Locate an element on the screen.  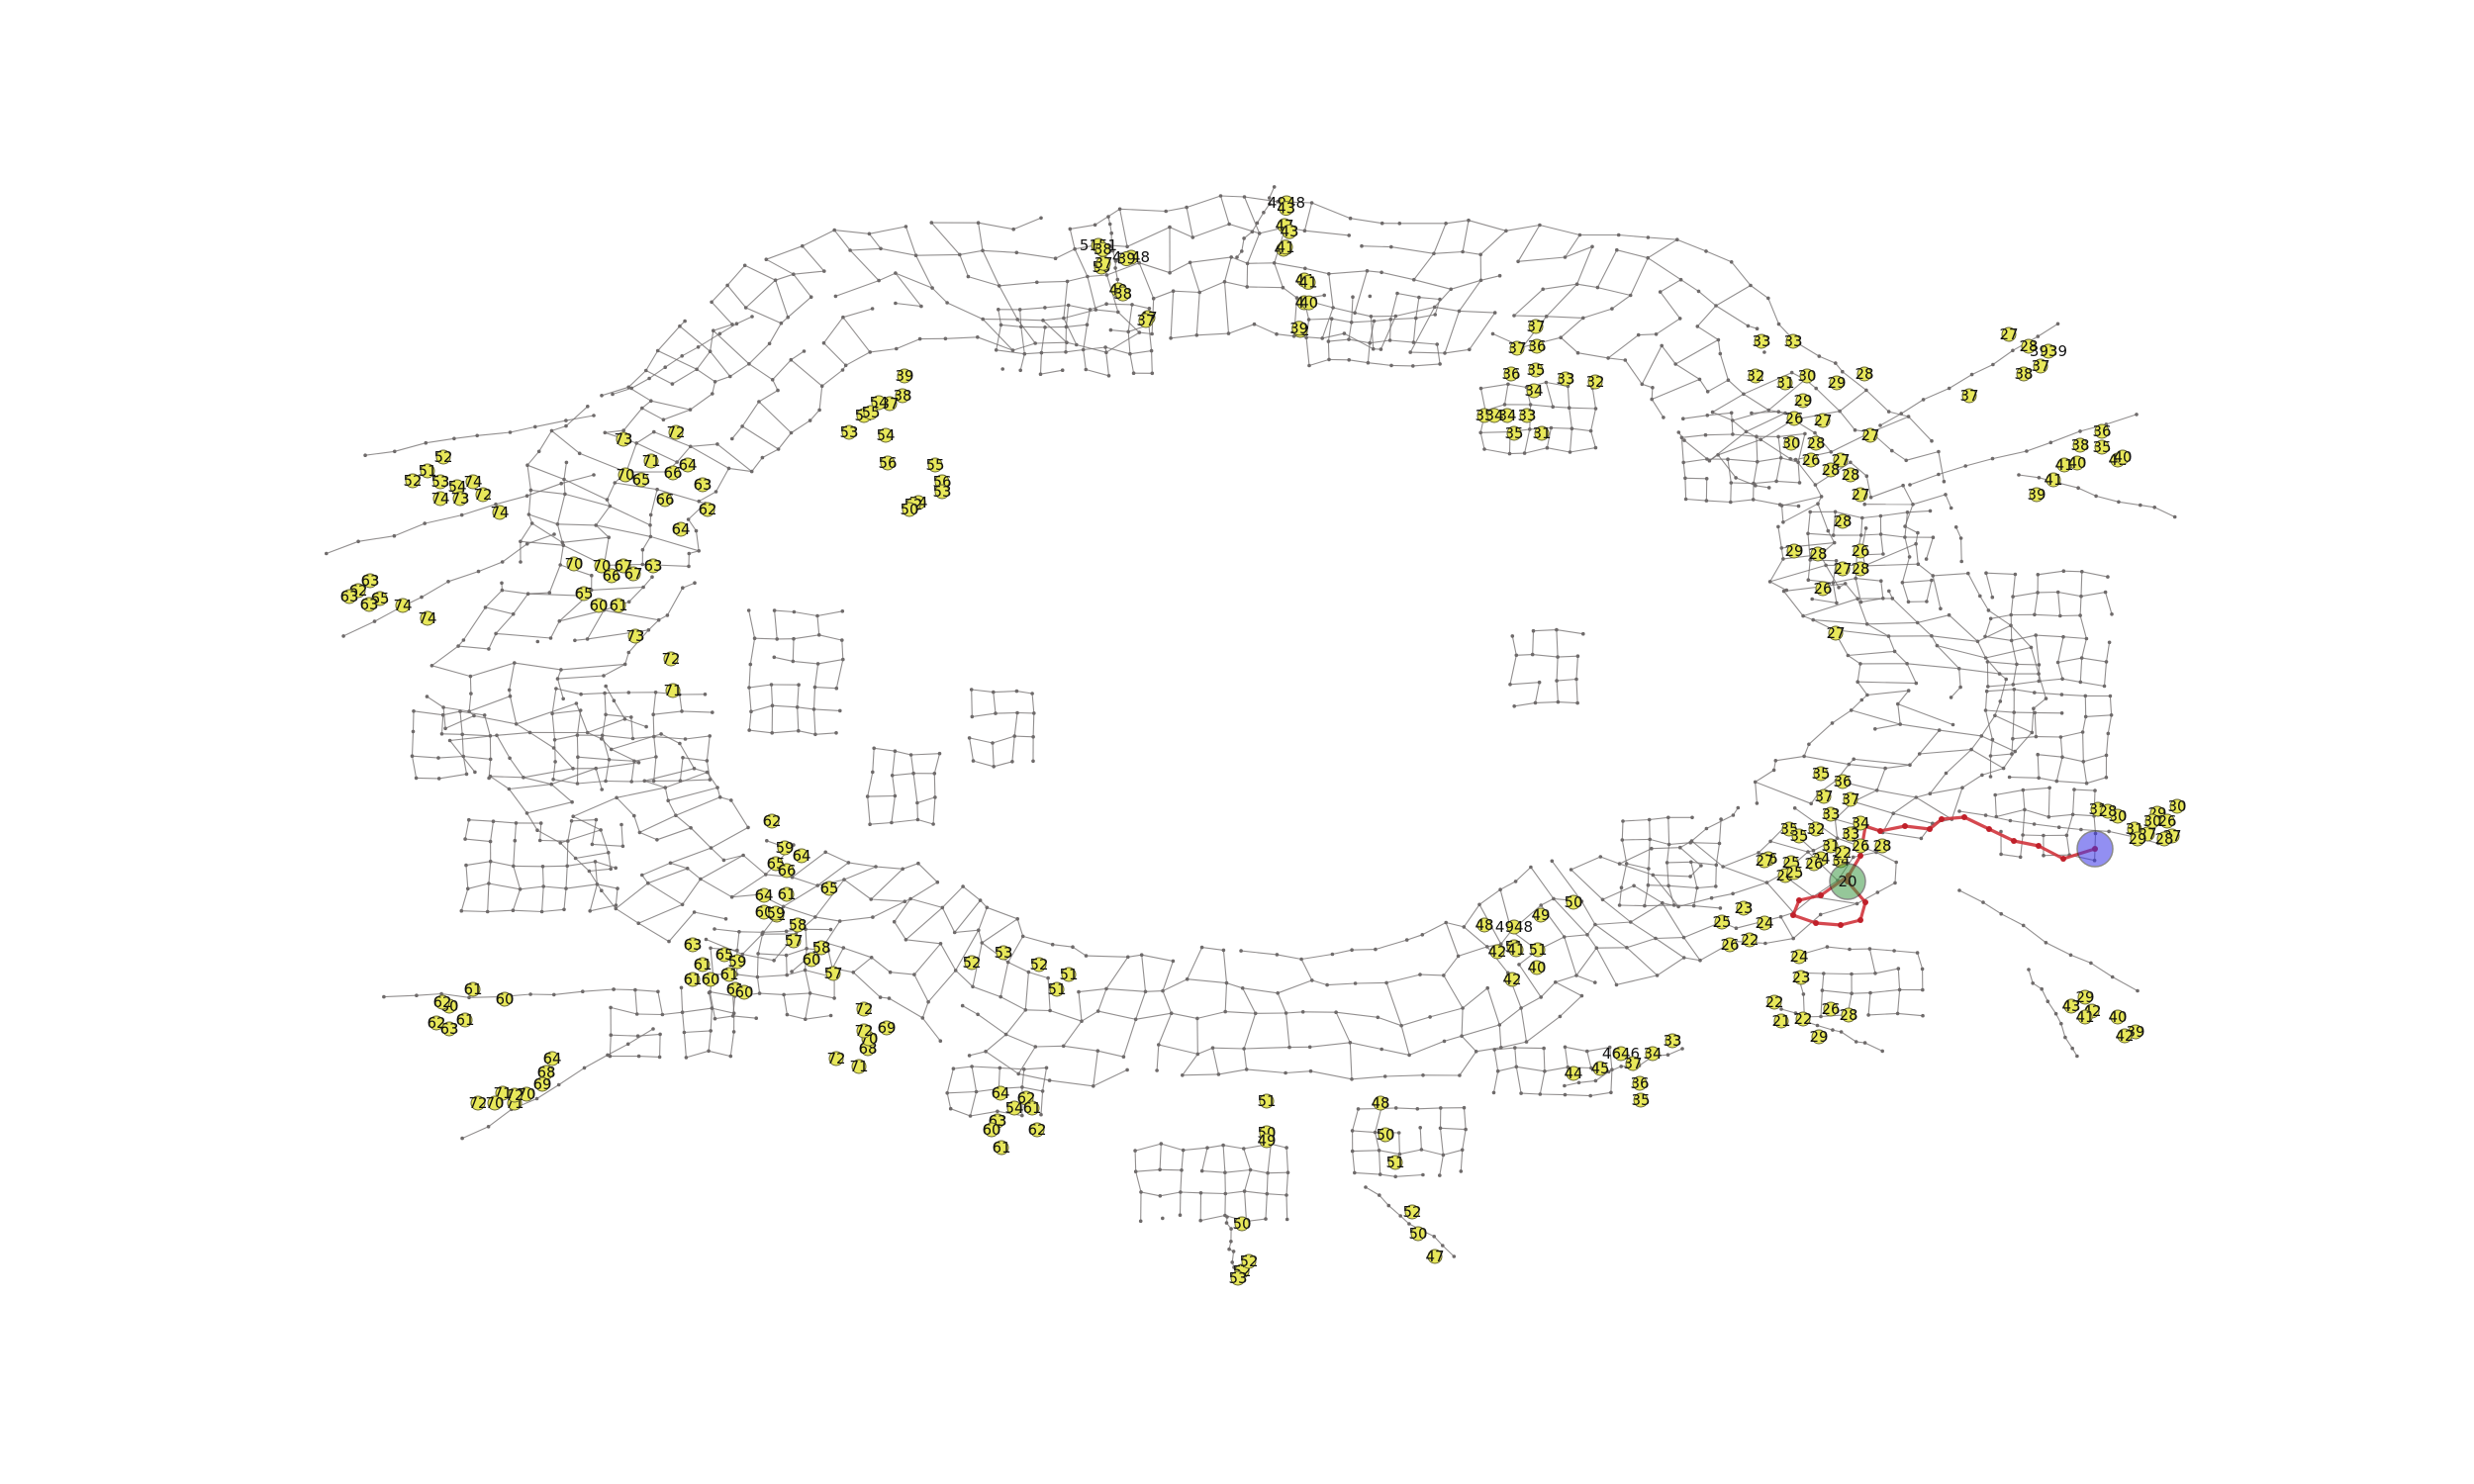
node-label: 38 is located at coordinates (2080, 445).